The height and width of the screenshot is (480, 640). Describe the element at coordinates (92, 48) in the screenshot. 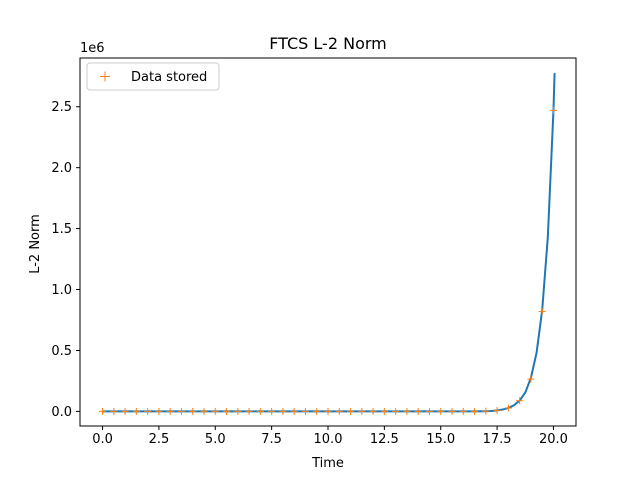

I see `y-axis-offset-label: 1e6` at that location.